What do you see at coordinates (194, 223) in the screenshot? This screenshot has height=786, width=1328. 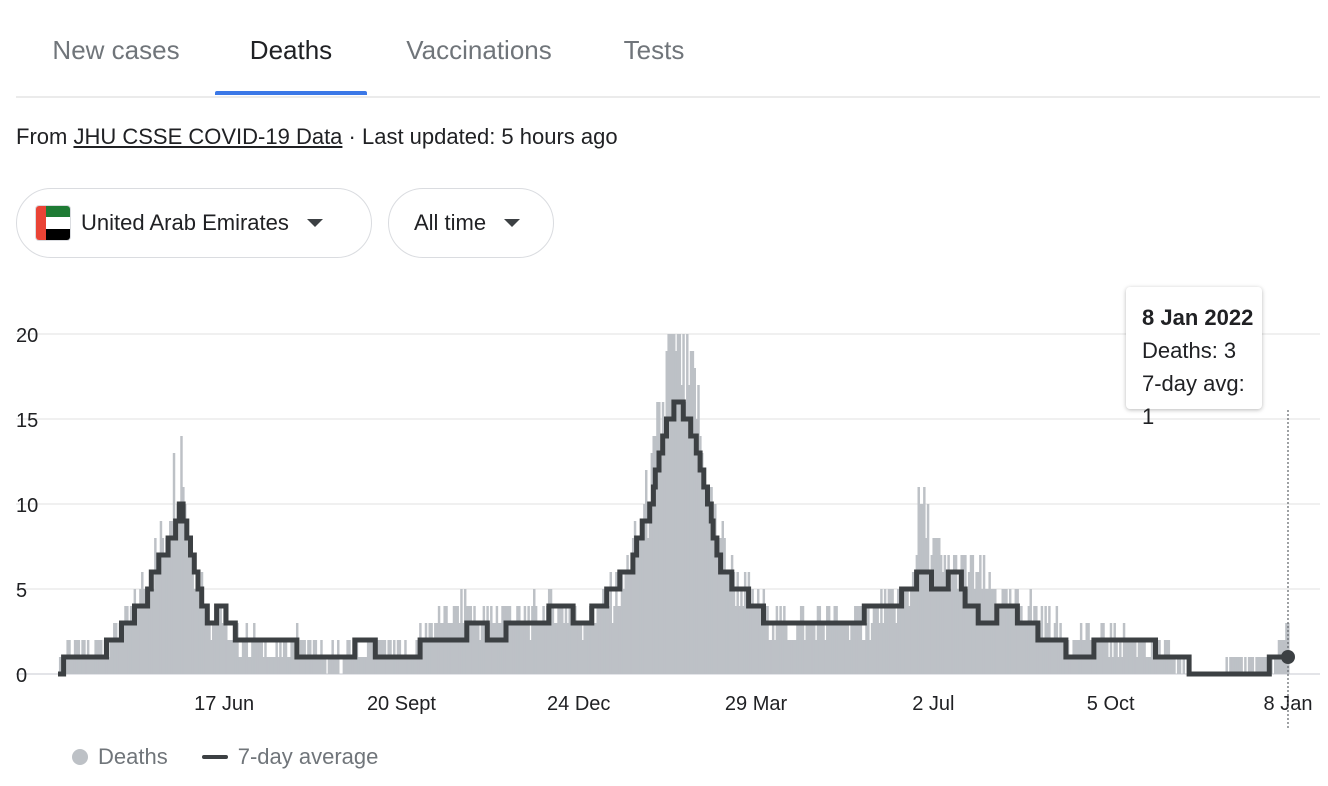 I see `region-dropdown: United Arab Emirates` at bounding box center [194, 223].